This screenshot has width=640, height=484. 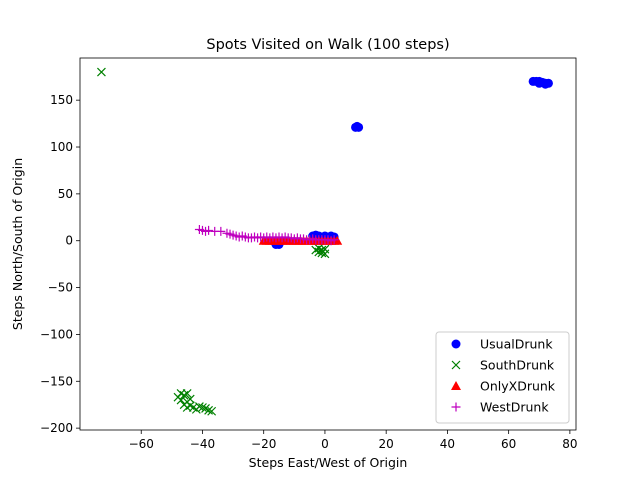 What do you see at coordinates (56, 334) in the screenshot?
I see `y-tick-label: −100` at bounding box center [56, 334].